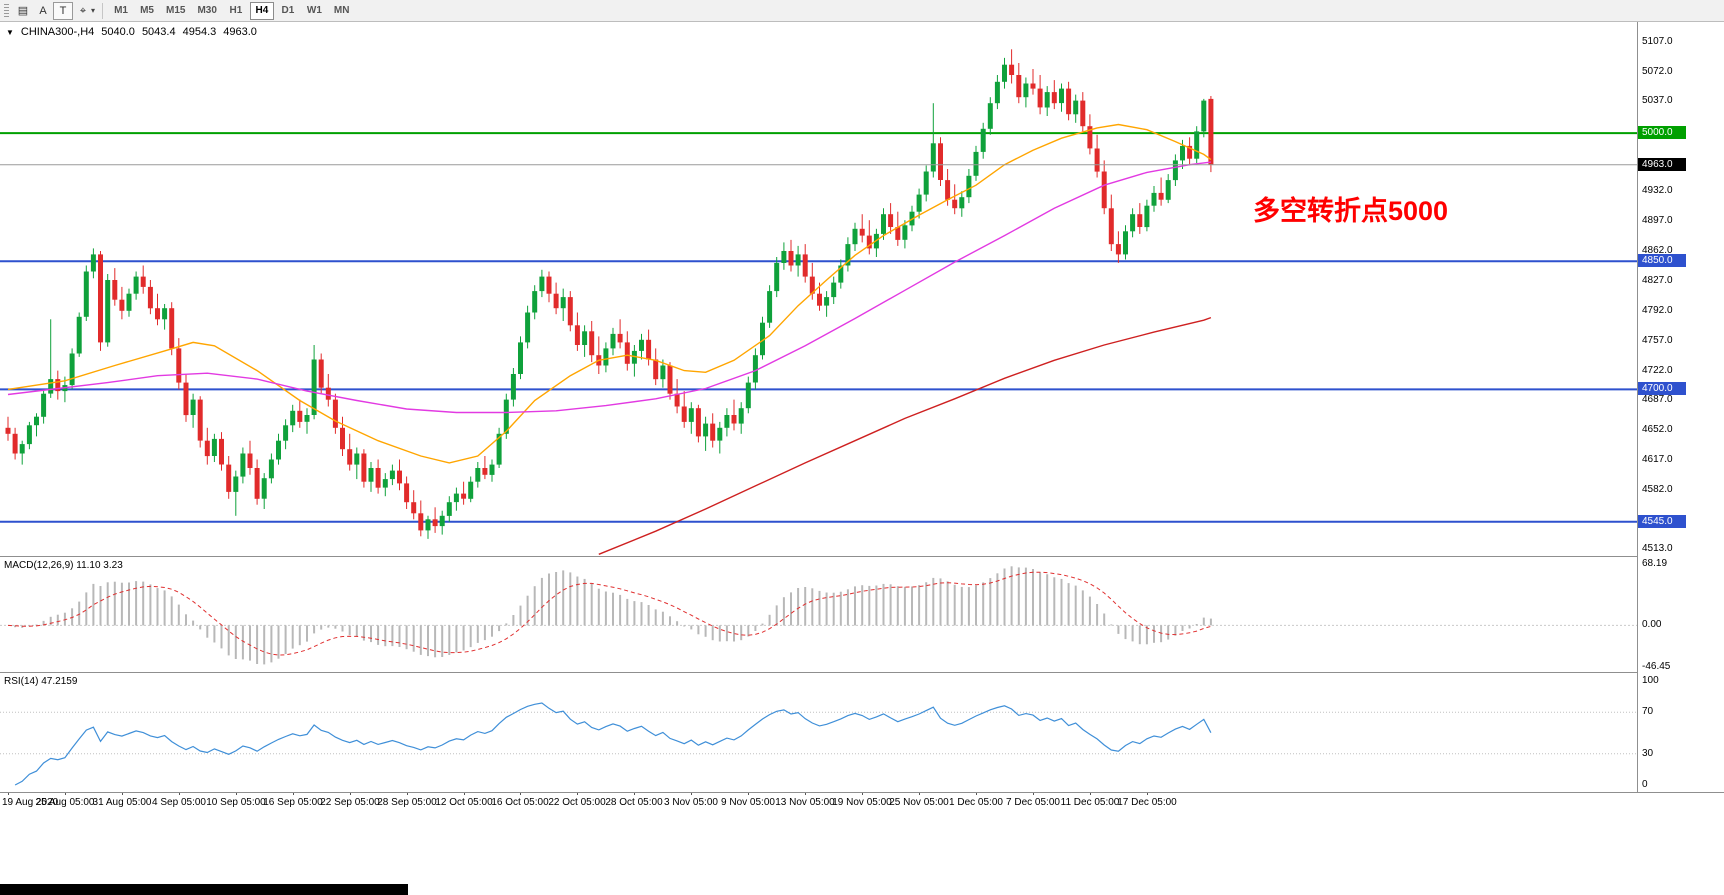 The image size is (1724, 895). I want to click on timeframe-h4: H4, so click(261, 10).